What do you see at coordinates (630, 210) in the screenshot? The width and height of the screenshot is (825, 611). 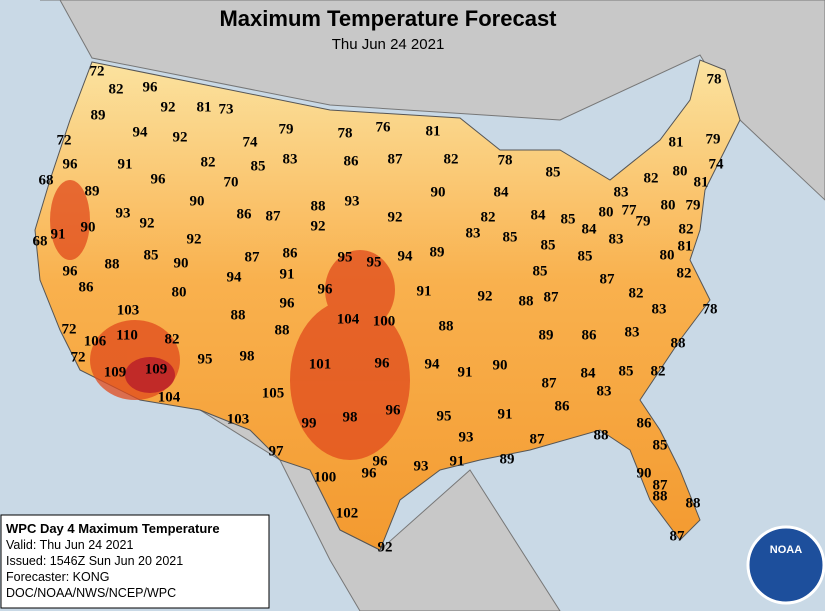 I see `temperature: 77` at bounding box center [630, 210].